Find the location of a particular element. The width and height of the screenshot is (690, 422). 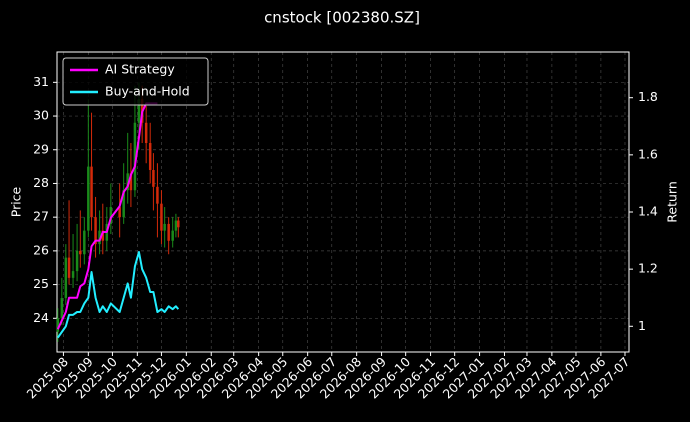

chart-title: cnstock [002380.SZ] is located at coordinates (342, 18).